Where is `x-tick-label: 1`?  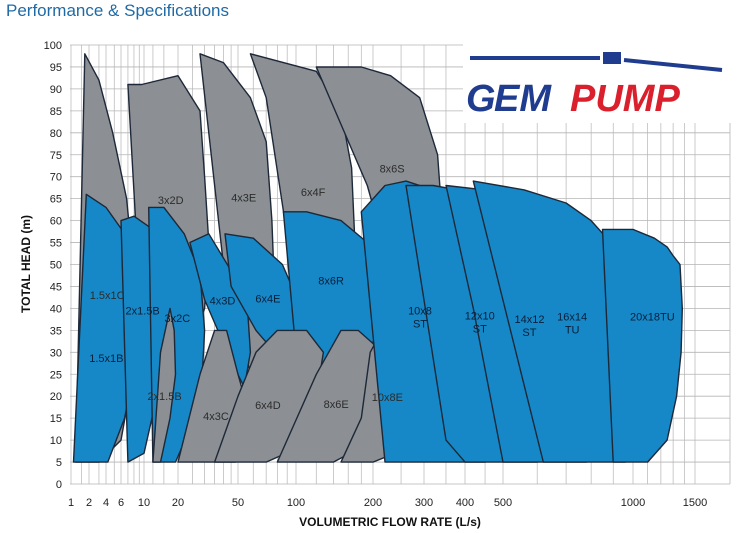
x-tick-label: 1 is located at coordinates (71, 503).